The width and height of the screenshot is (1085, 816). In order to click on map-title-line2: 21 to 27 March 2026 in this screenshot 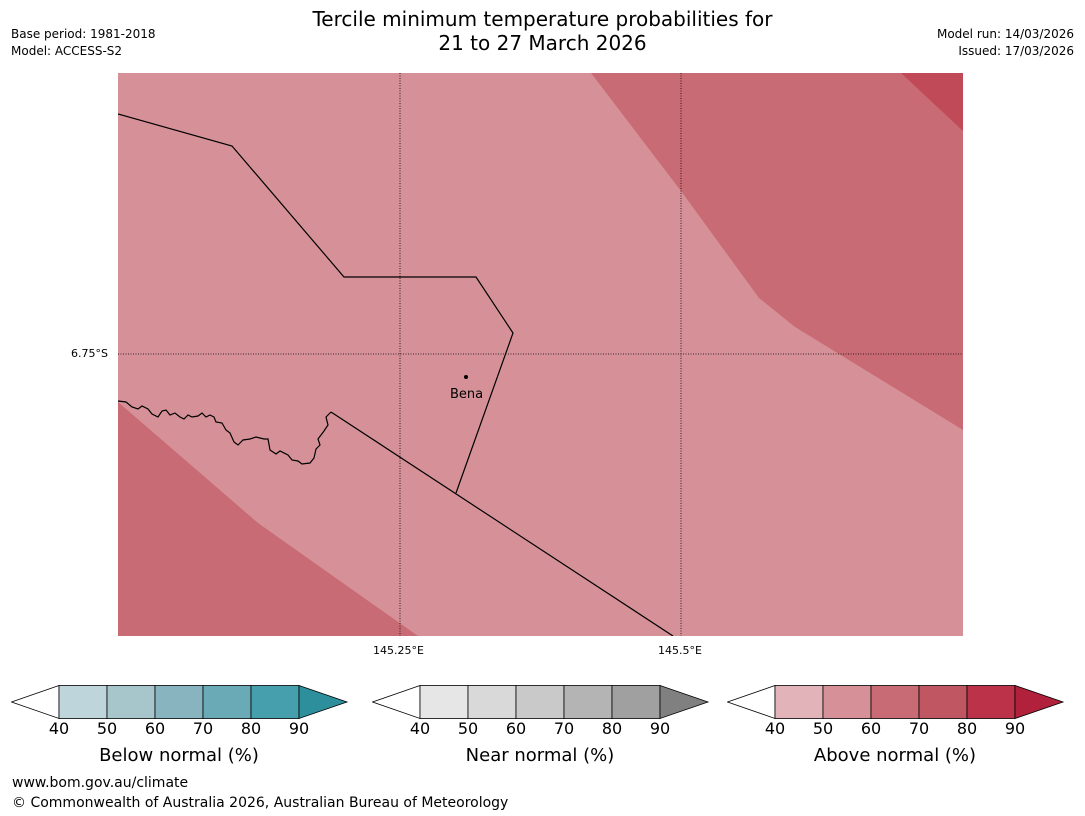, I will do `click(542, 43)`.